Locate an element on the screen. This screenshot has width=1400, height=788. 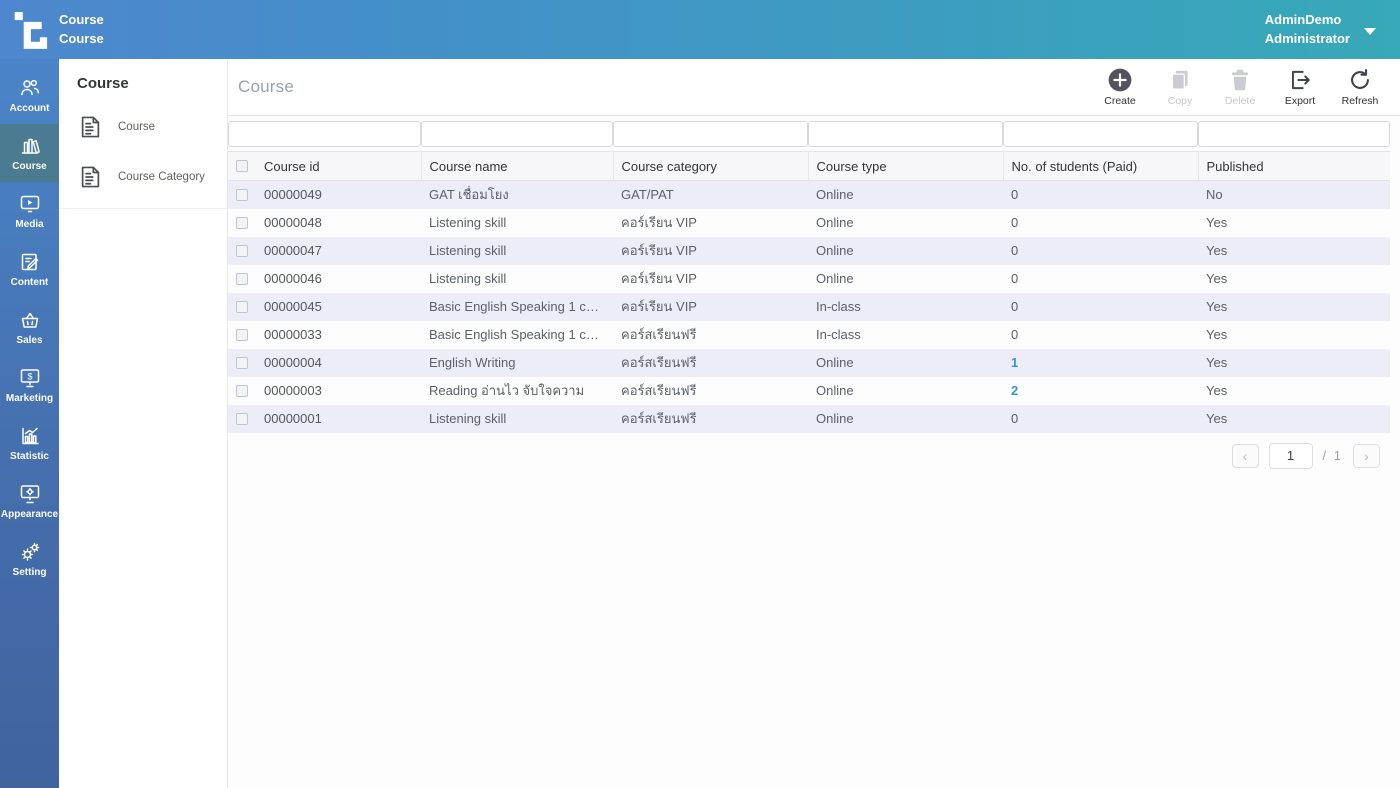
delete-icon is located at coordinates (1240, 80).